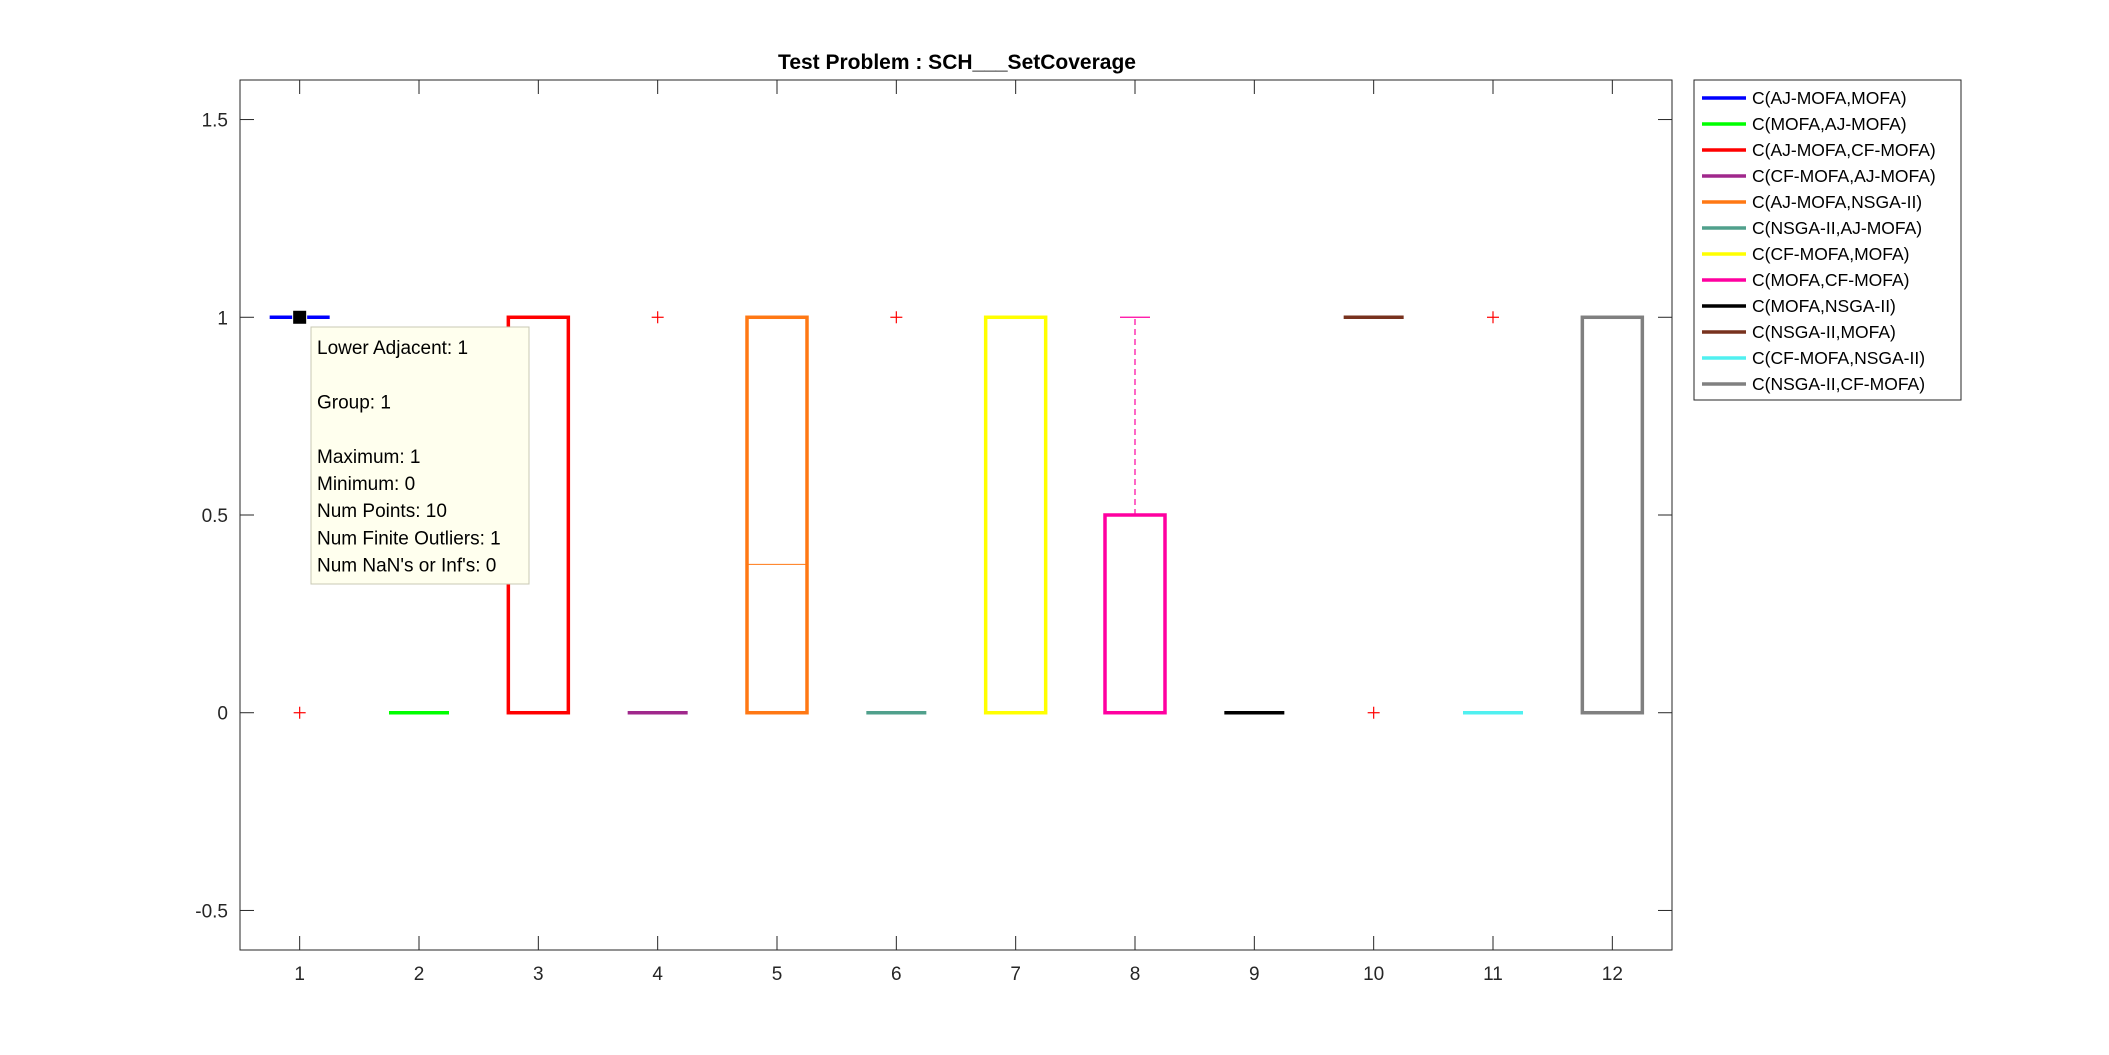 The width and height of the screenshot is (2109, 1055). I want to click on legend-label-12: C(NSGA-II,CF-MOFA), so click(1838, 384).